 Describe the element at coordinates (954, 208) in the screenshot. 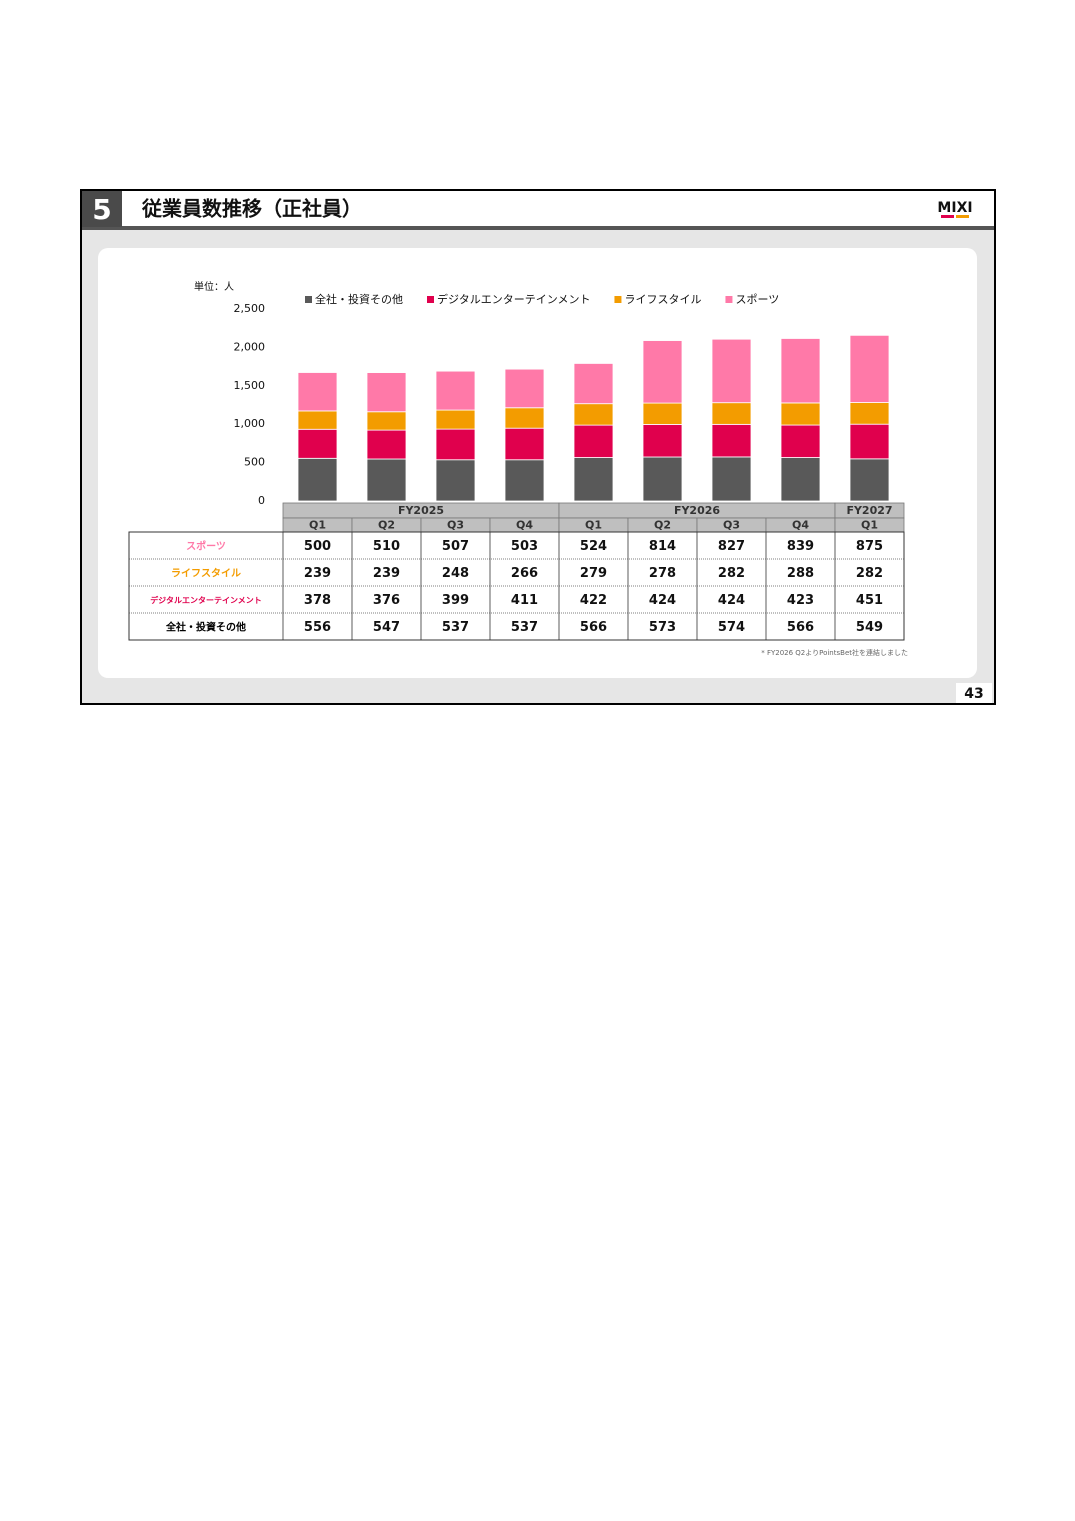

I see `logo: MIXI` at that location.